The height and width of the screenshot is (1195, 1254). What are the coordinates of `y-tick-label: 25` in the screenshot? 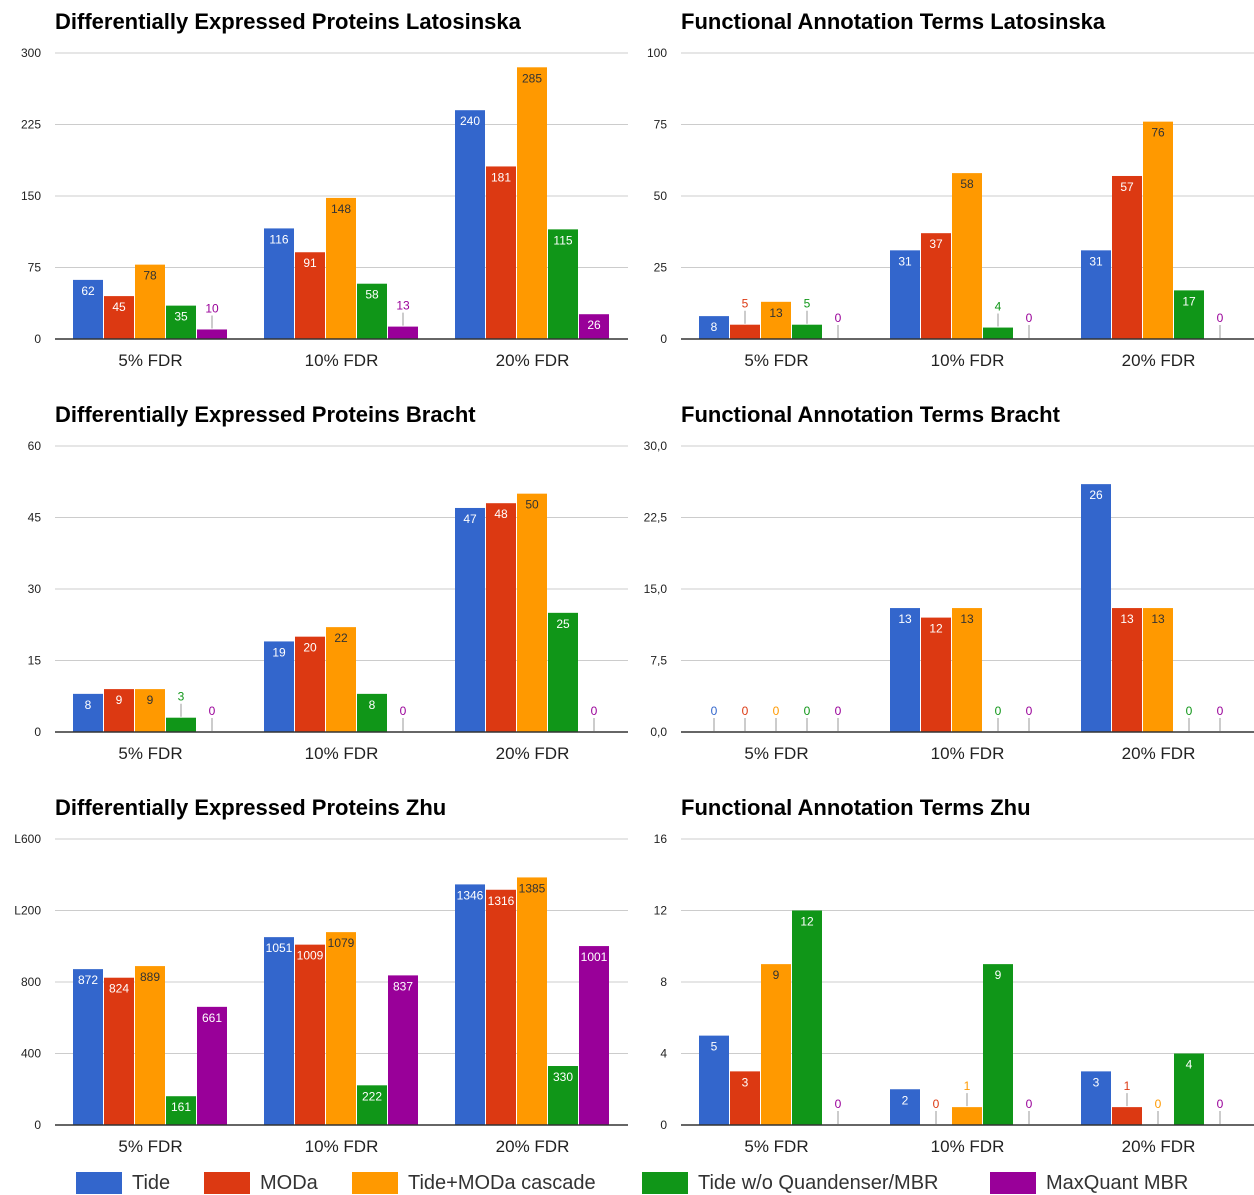 It's located at (661, 268).